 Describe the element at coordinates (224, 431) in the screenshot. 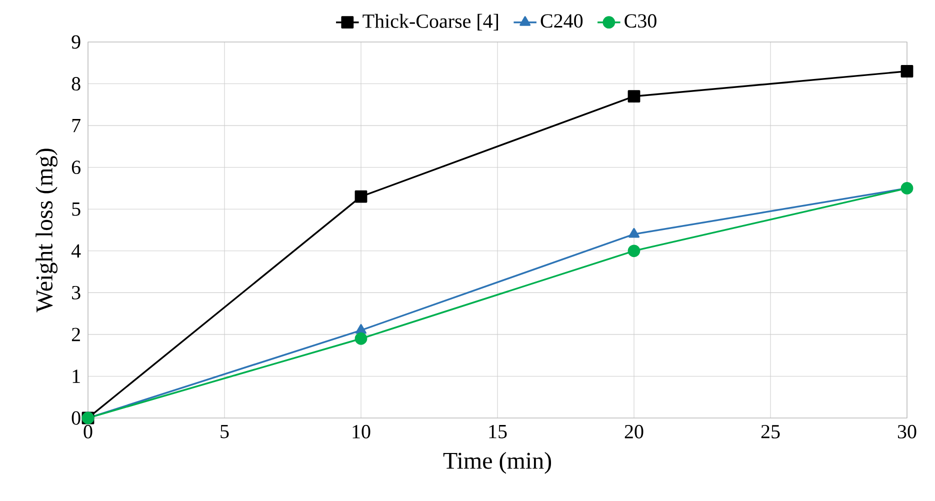

I see `x-tick-label: 5` at that location.